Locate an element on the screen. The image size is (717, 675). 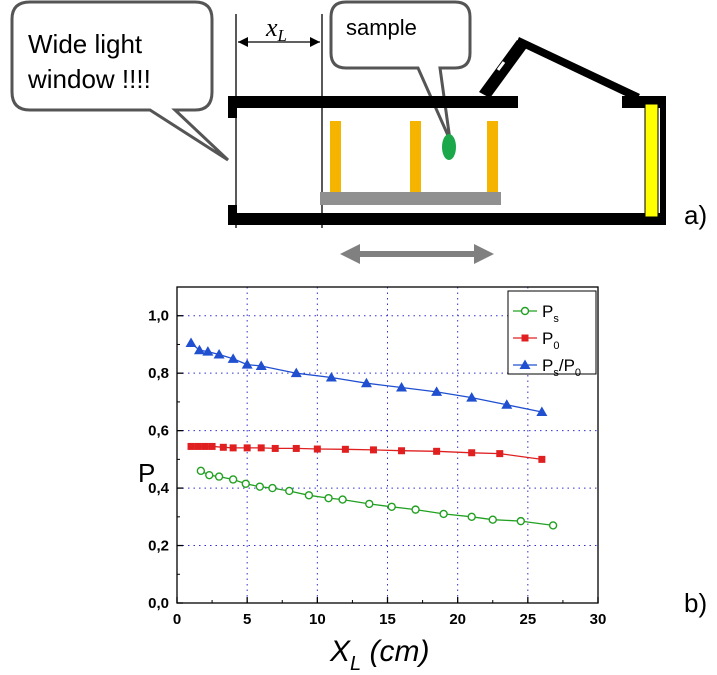
right-end-wall is located at coordinates (663, 160).